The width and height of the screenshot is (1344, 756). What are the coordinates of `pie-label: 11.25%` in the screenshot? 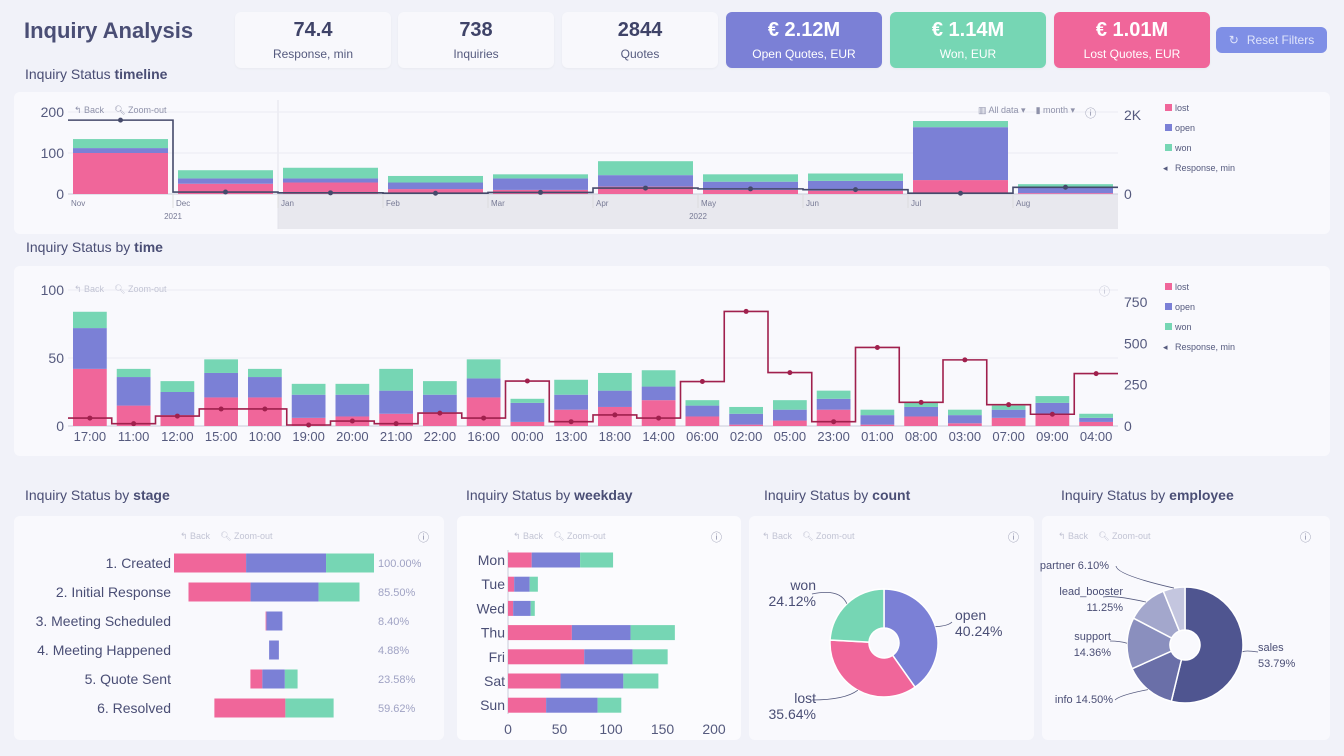 It's located at (1105, 608).